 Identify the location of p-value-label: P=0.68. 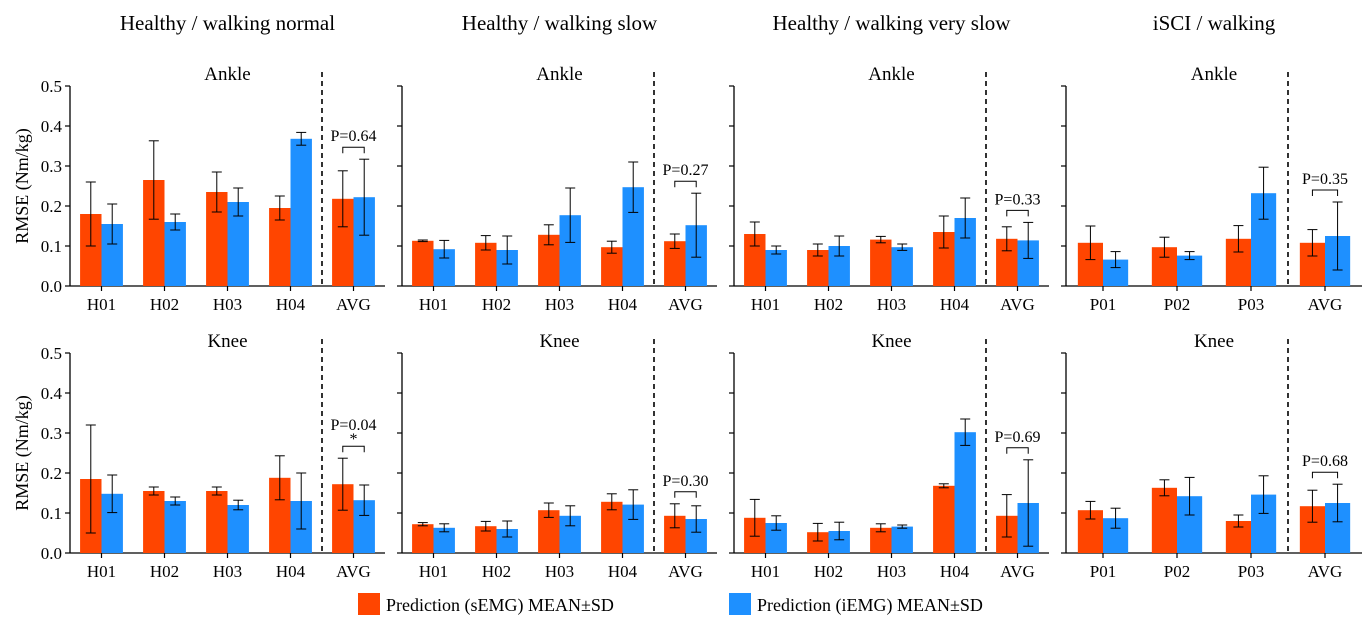
(1325, 461).